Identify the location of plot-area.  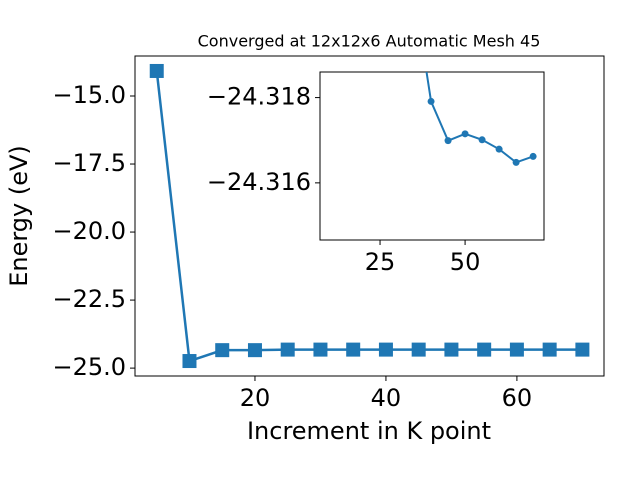
(432, 156).